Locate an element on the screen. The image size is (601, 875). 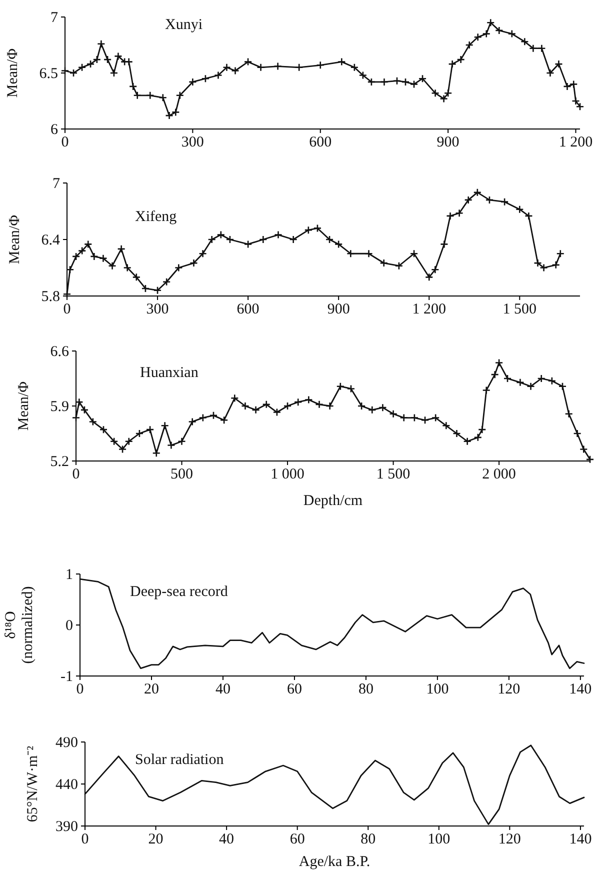
y-tick-label: 440 is located at coordinates (67, 784).